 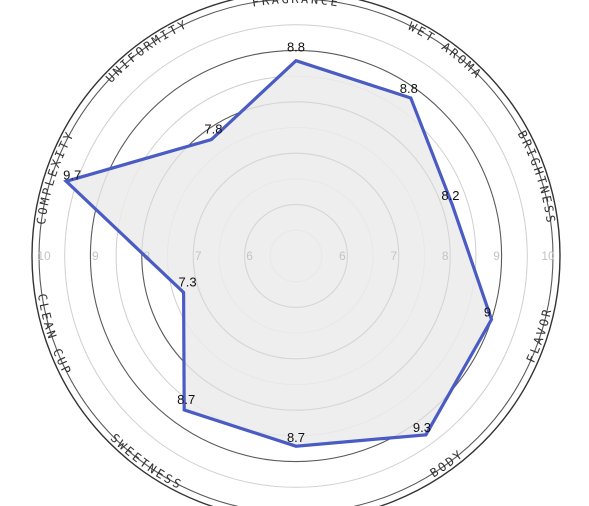 I want to click on tick-label-left-7: 7, so click(x=198, y=256).